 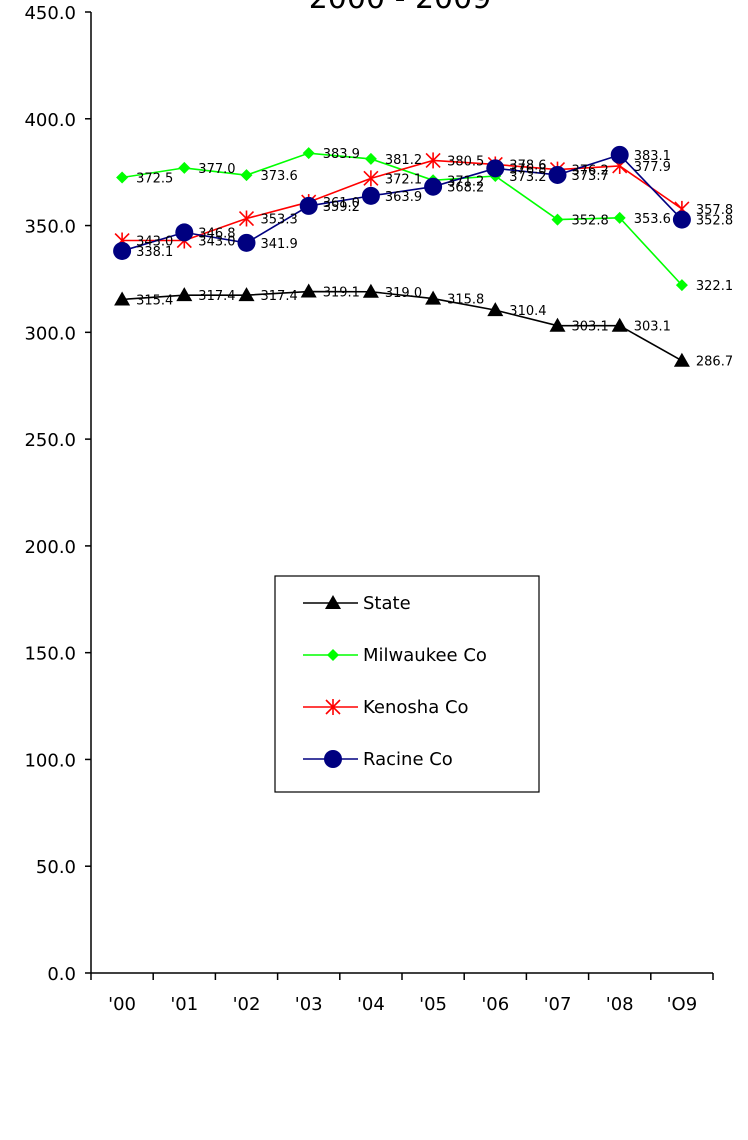 I want to click on data-label: 319.1, so click(x=341, y=293).